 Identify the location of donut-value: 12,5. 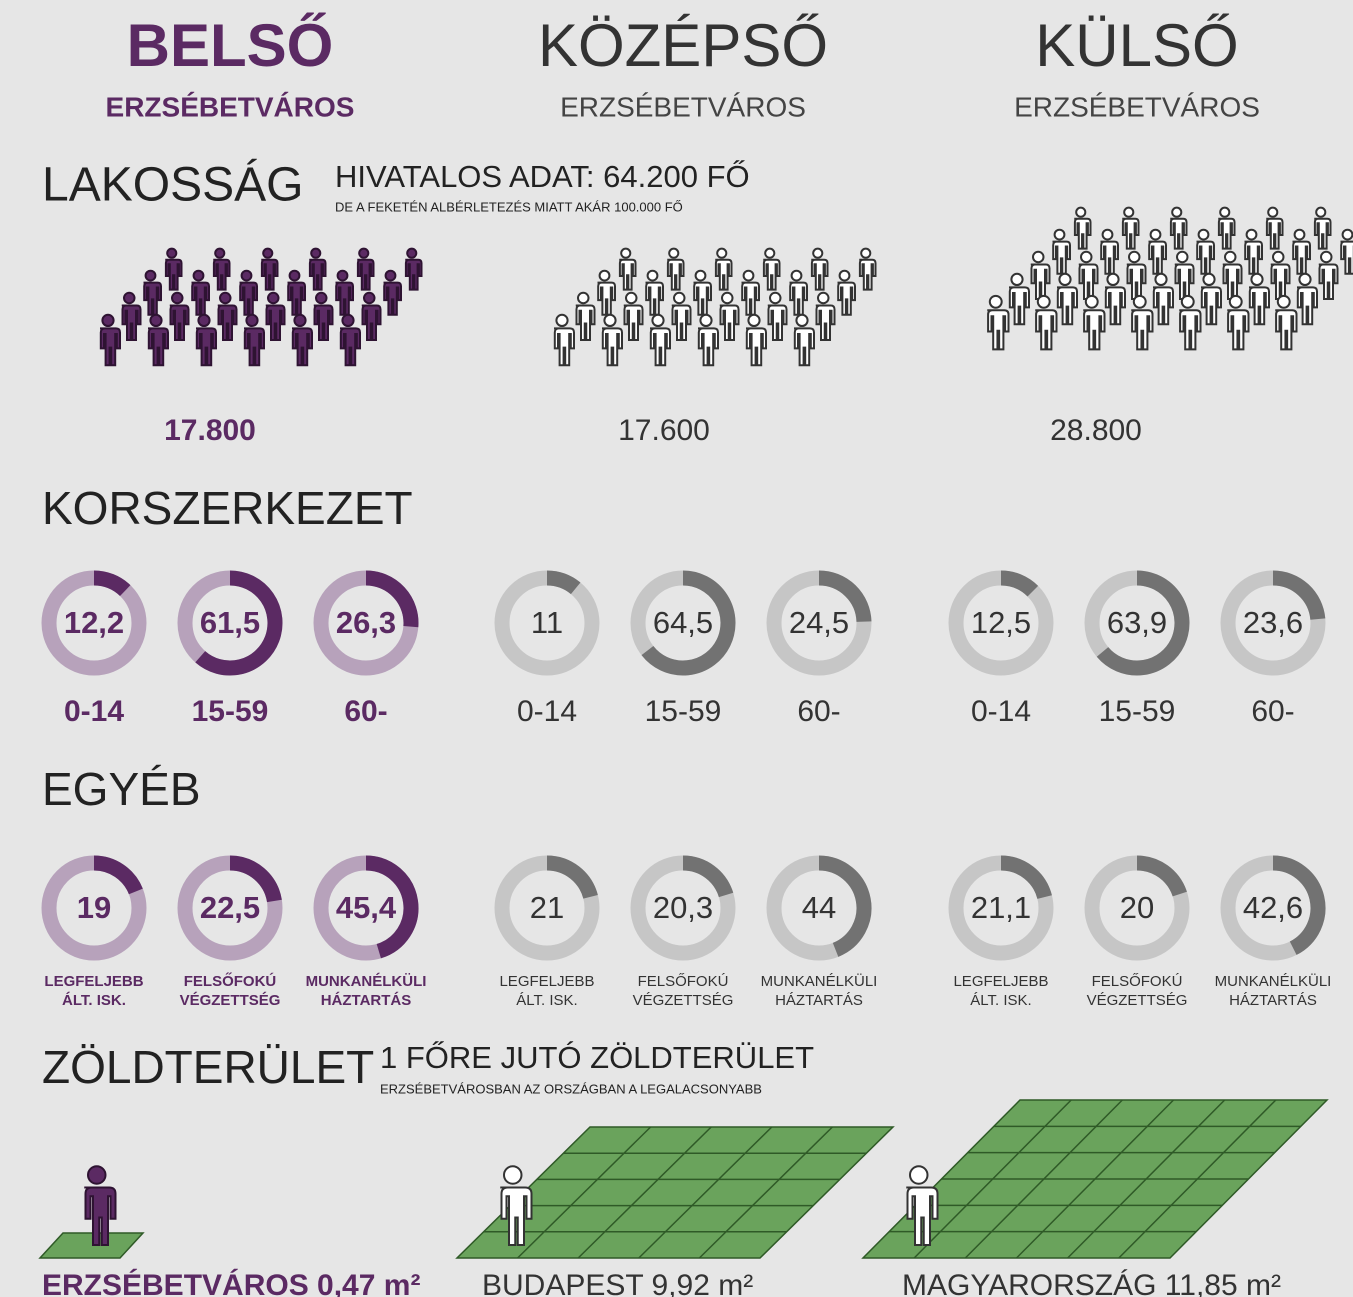
(1001, 622).